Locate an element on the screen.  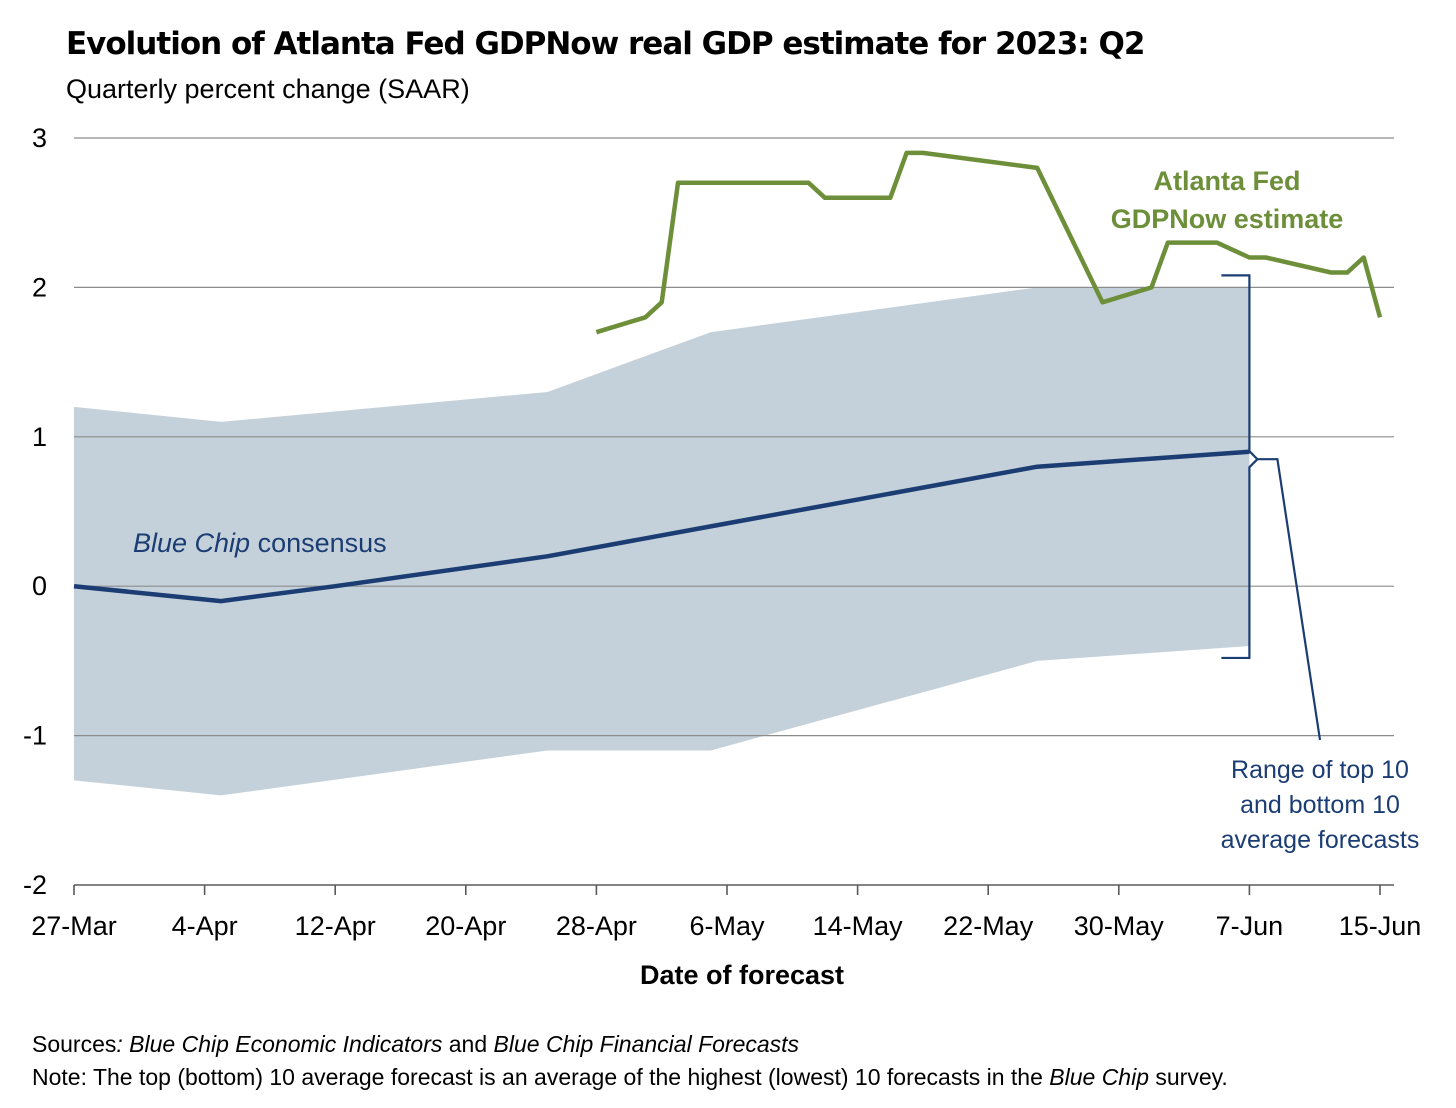
bluechip-consensus-line is located at coordinates (661, 526).